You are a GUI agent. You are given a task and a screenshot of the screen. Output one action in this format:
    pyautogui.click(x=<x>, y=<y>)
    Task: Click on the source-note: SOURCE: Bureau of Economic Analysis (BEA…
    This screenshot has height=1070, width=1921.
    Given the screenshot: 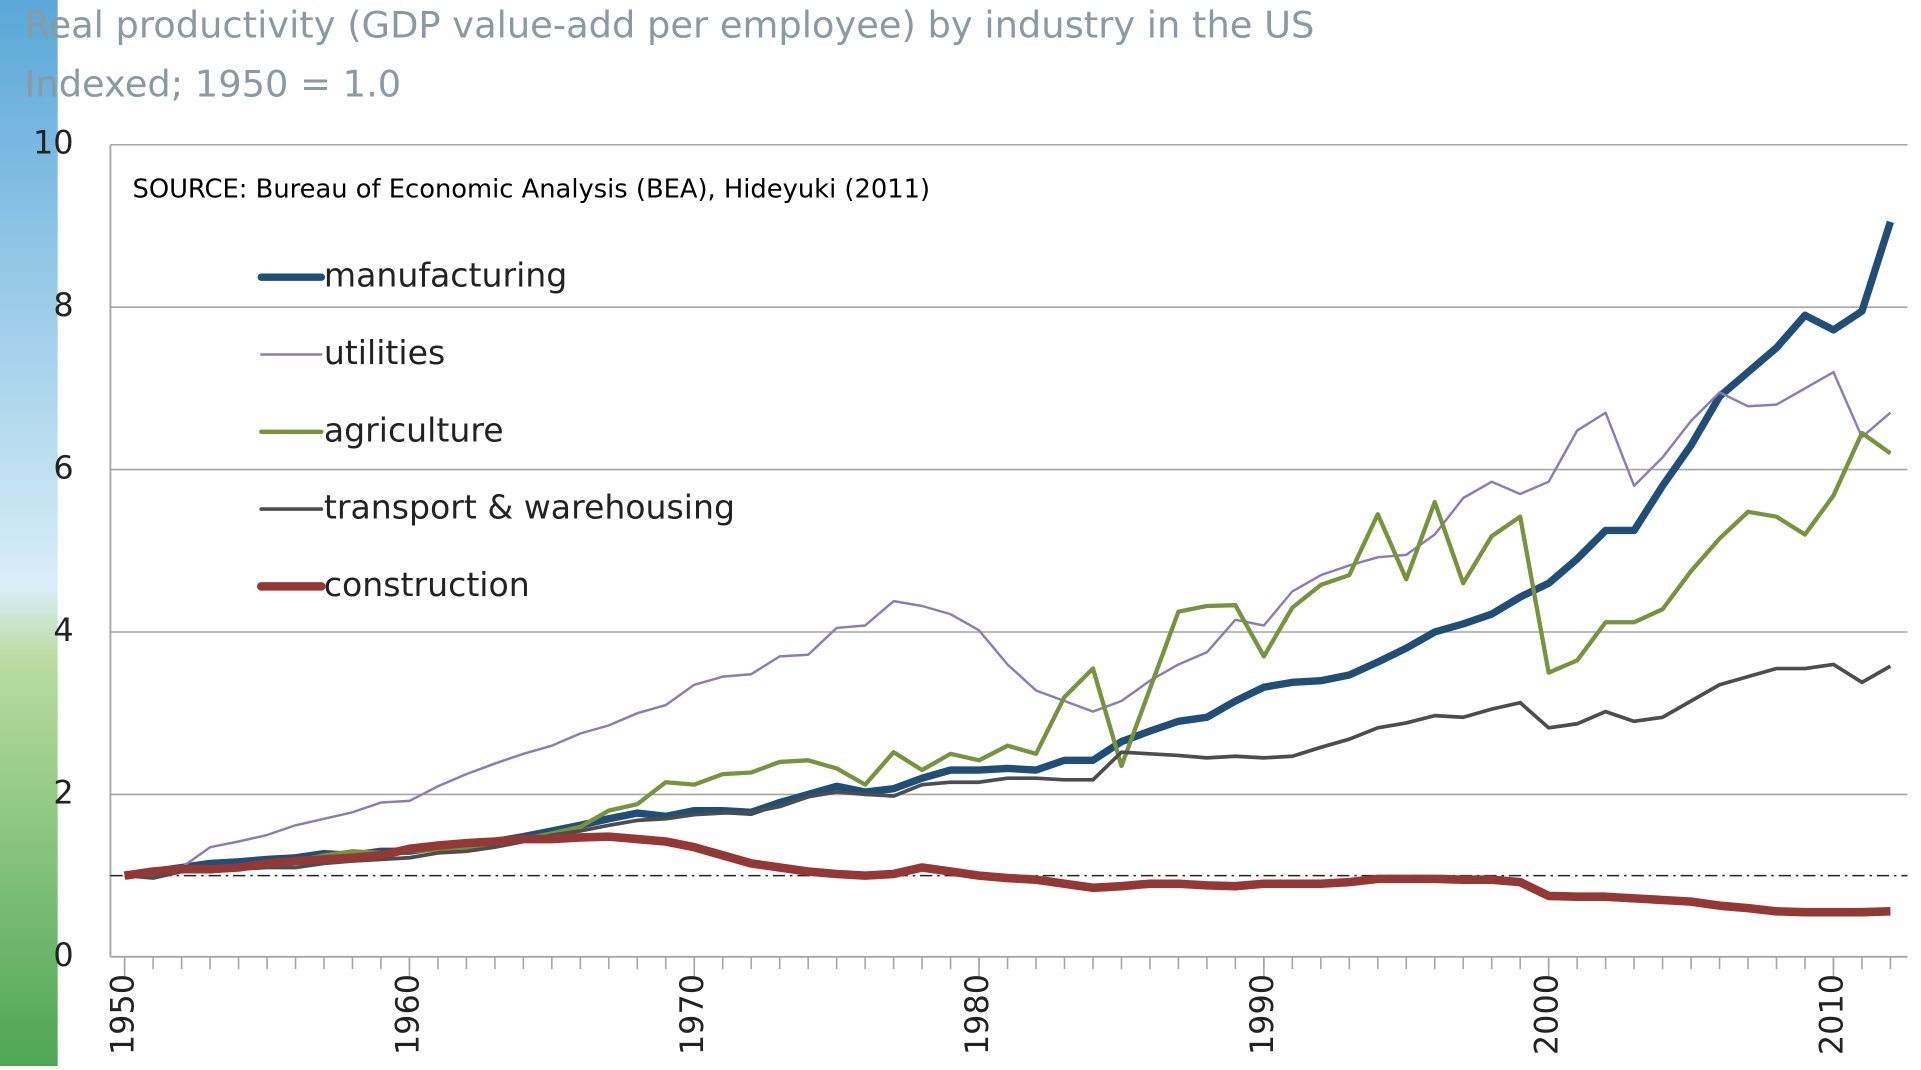 What is the action you would take?
    pyautogui.click(x=531, y=190)
    